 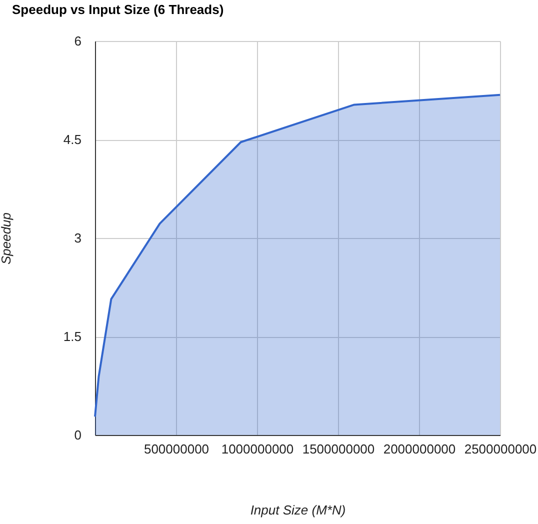 What do you see at coordinates (257, 449) in the screenshot?
I see `x-tick-label: 1000000000` at bounding box center [257, 449].